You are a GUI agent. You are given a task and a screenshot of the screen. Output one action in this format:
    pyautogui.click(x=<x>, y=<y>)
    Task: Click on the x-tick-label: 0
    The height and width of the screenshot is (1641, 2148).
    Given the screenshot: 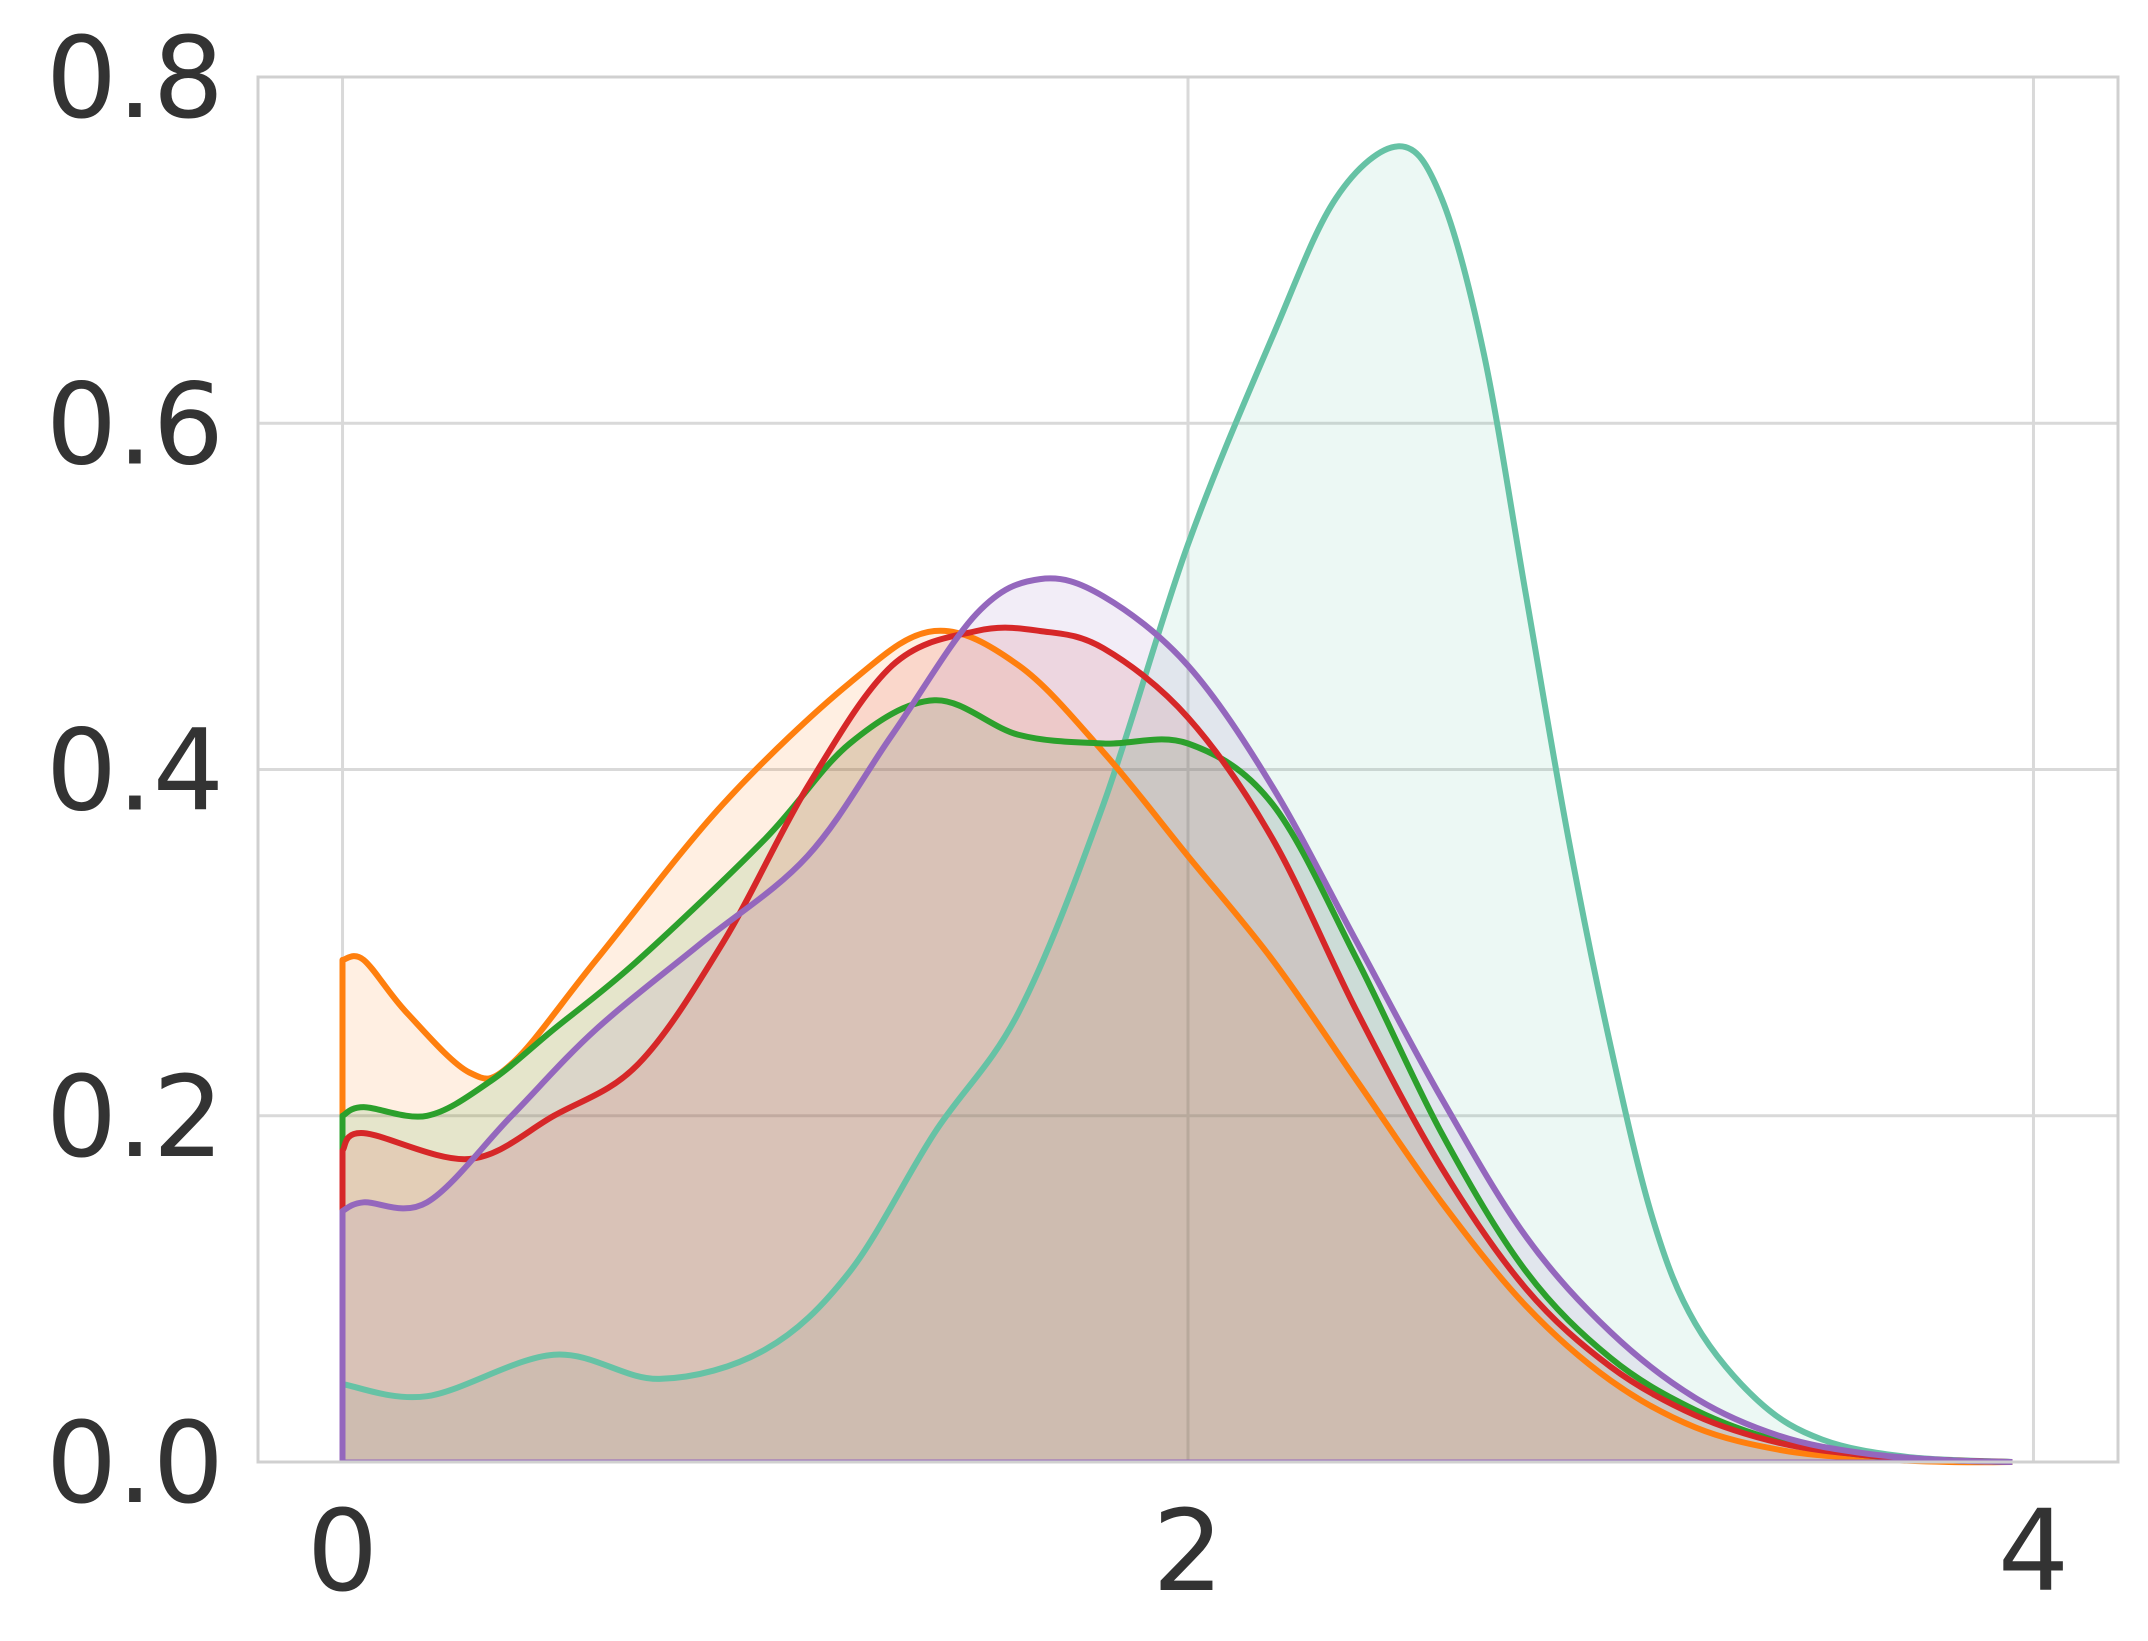 What is the action you would take?
    pyautogui.click(x=342, y=1552)
    